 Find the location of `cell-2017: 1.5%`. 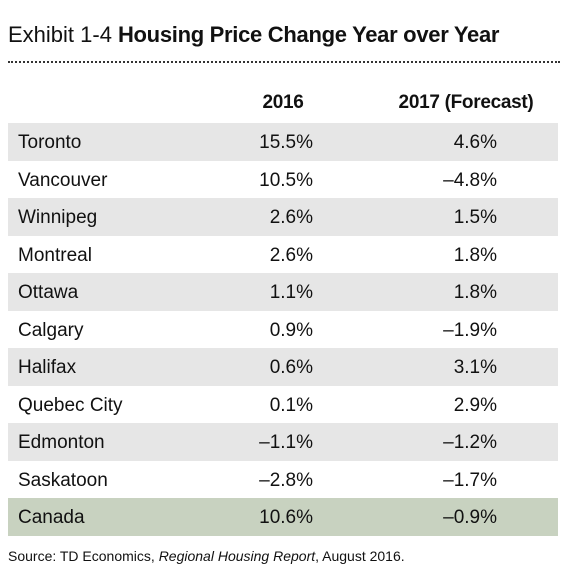

cell-2017: 1.5% is located at coordinates (475, 217).